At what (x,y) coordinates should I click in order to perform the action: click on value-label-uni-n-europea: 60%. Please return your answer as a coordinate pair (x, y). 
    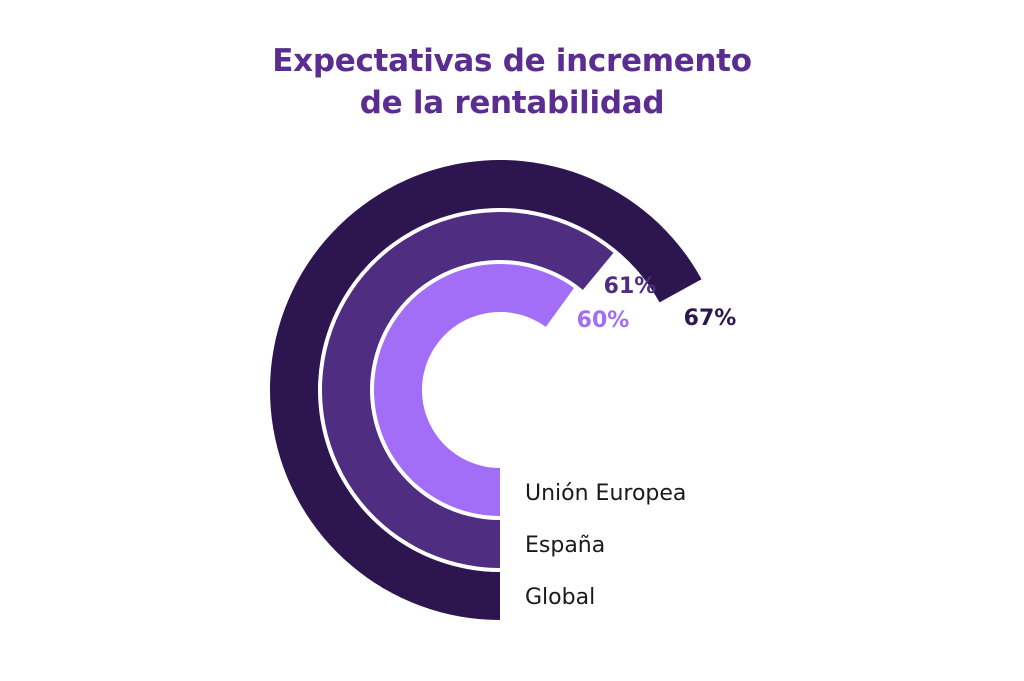
    Looking at the image, I should click on (603, 320).